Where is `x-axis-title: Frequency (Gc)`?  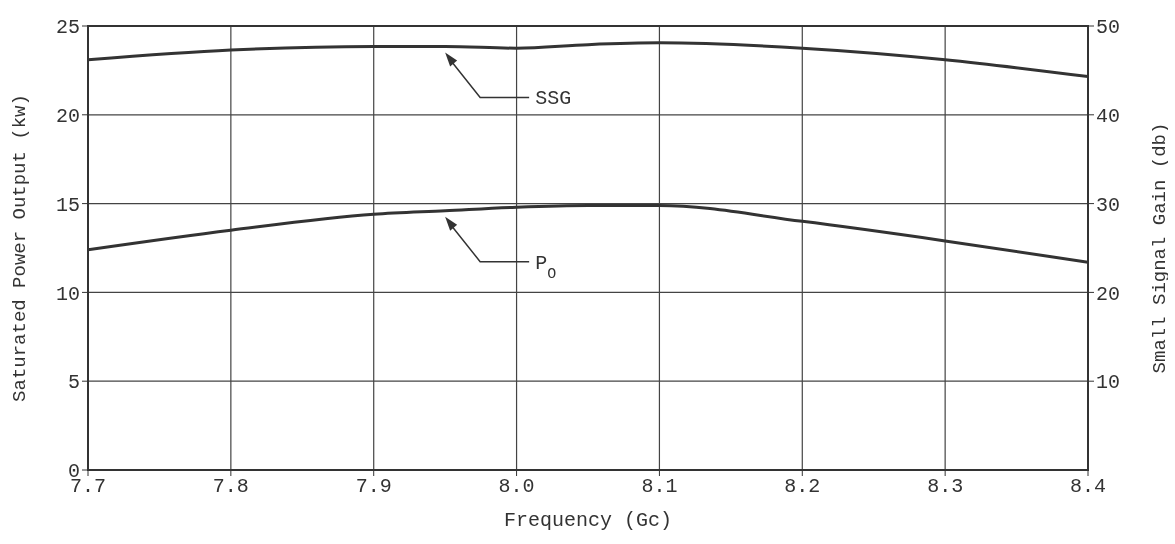
x-axis-title: Frequency (Gc) is located at coordinates (588, 520).